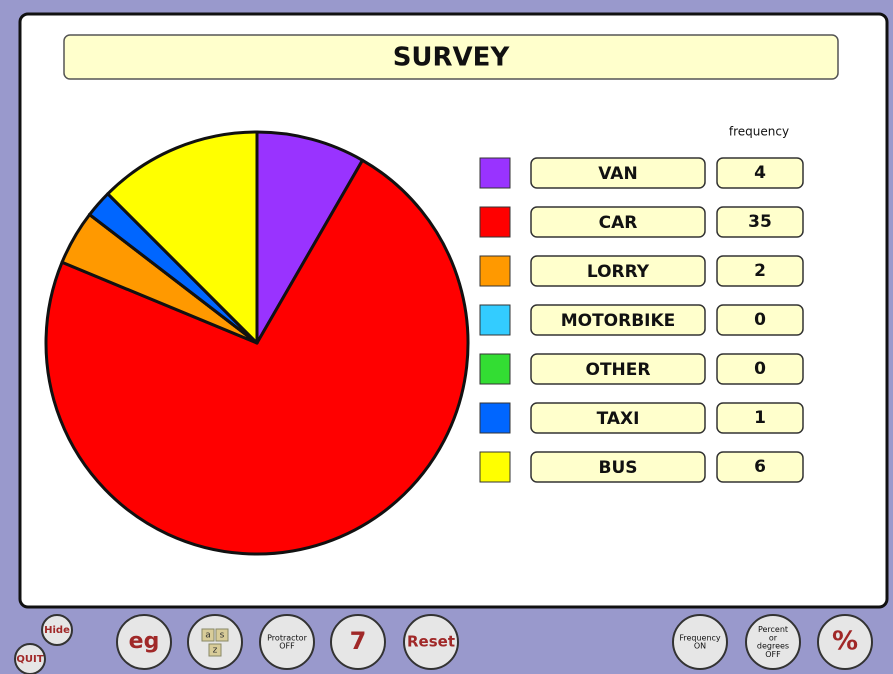 This screenshot has width=893, height=674. I want to click on value-header: frequency, so click(759, 132).